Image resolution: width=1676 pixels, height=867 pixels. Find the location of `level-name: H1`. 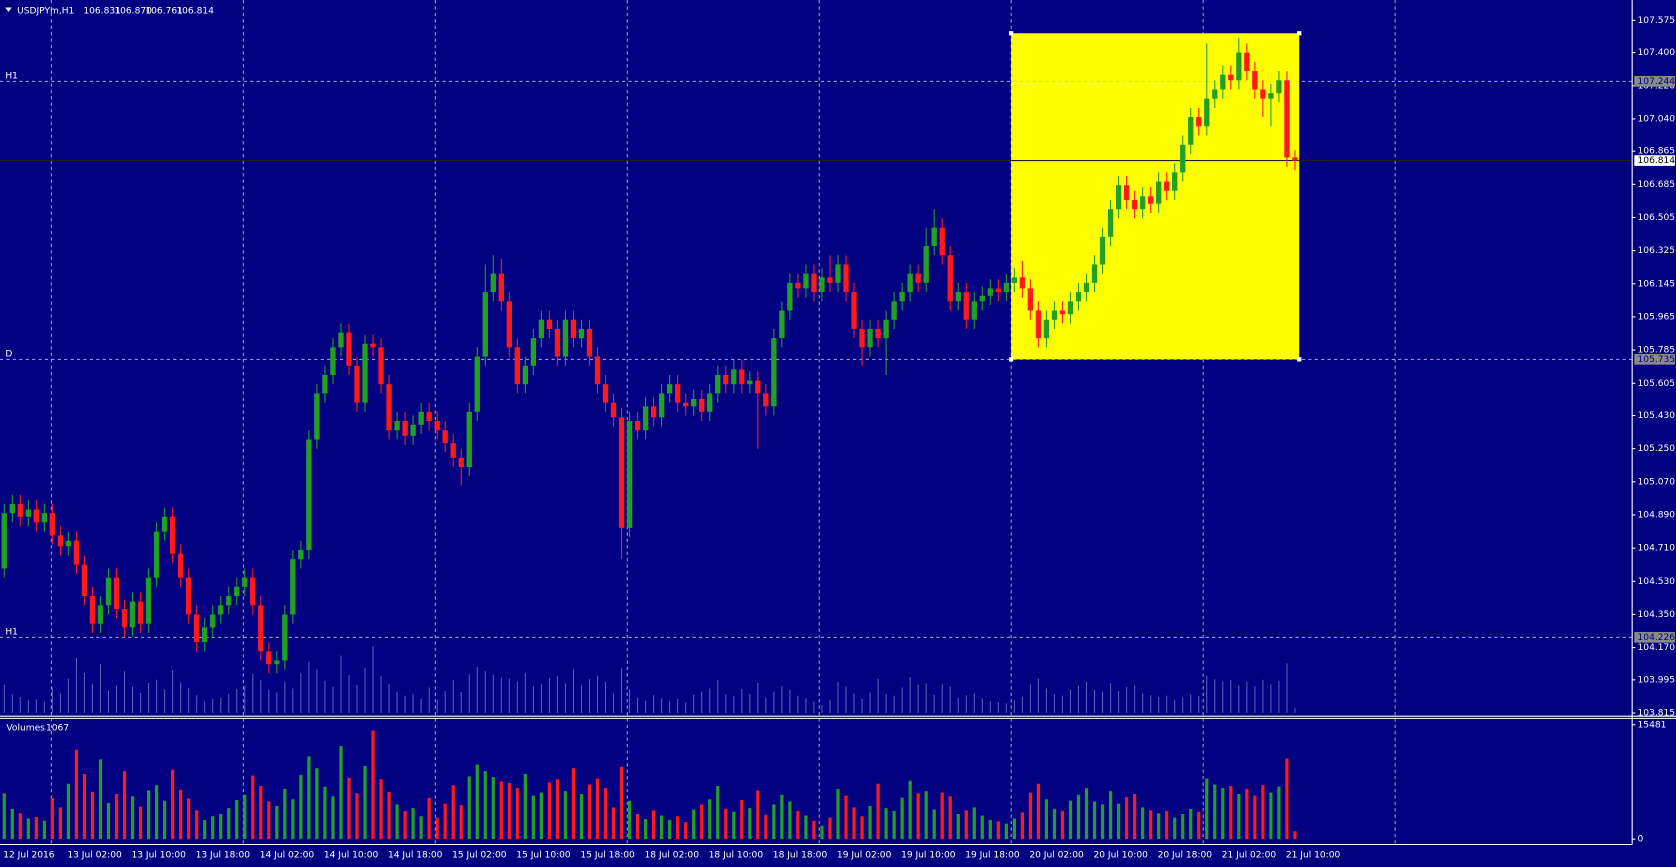

level-name: H1 is located at coordinates (11, 632).